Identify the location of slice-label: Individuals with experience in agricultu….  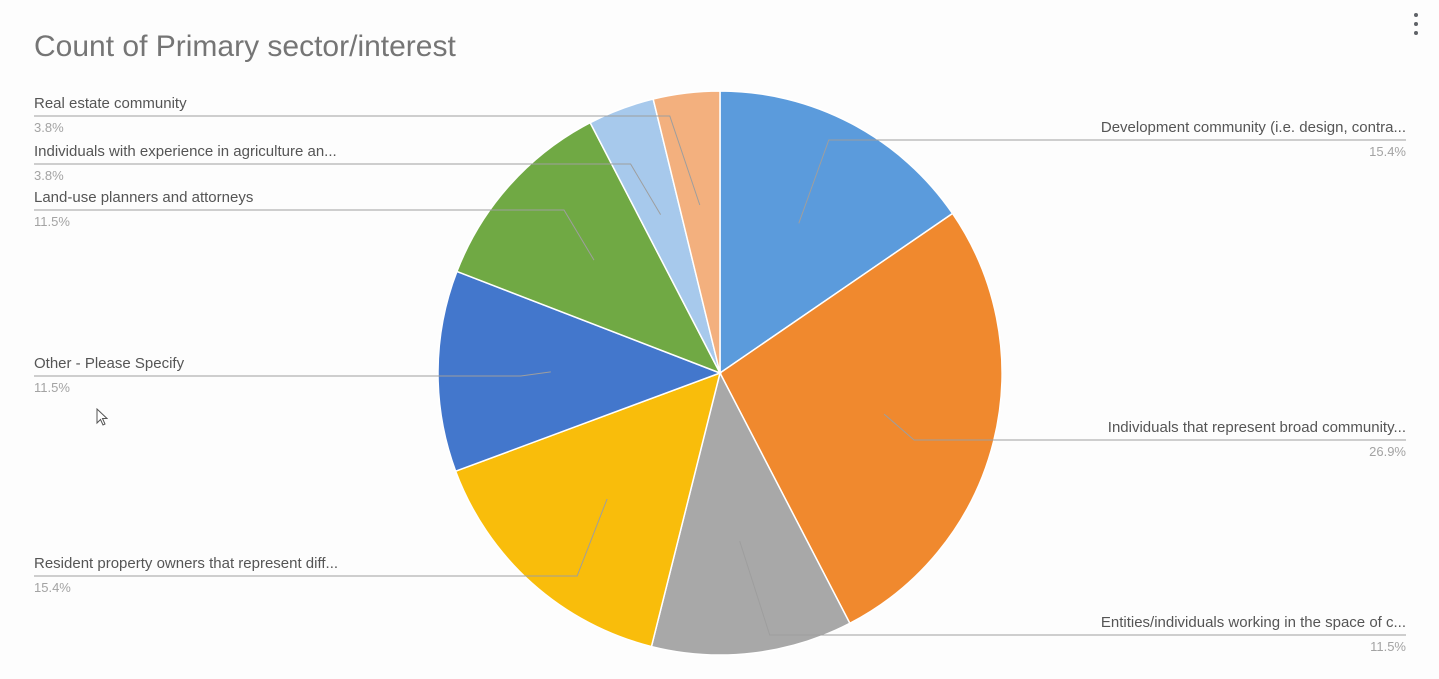
(185, 151).